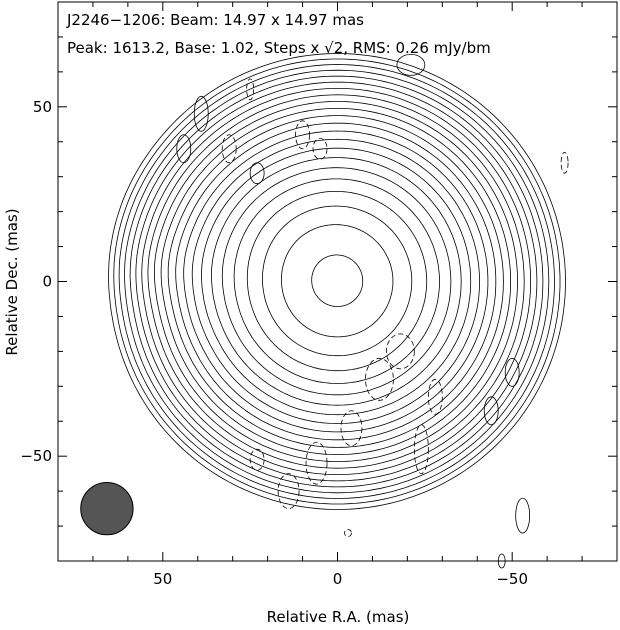 The height and width of the screenshot is (630, 620). Describe the element at coordinates (36, 456) in the screenshot. I see `y-tick-label: −50` at that location.